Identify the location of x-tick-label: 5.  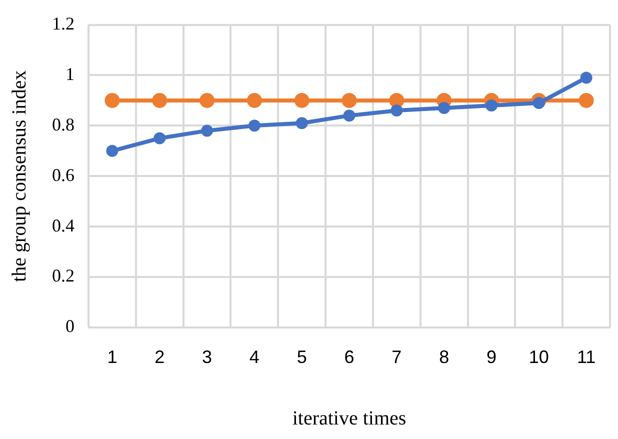
(301, 357).